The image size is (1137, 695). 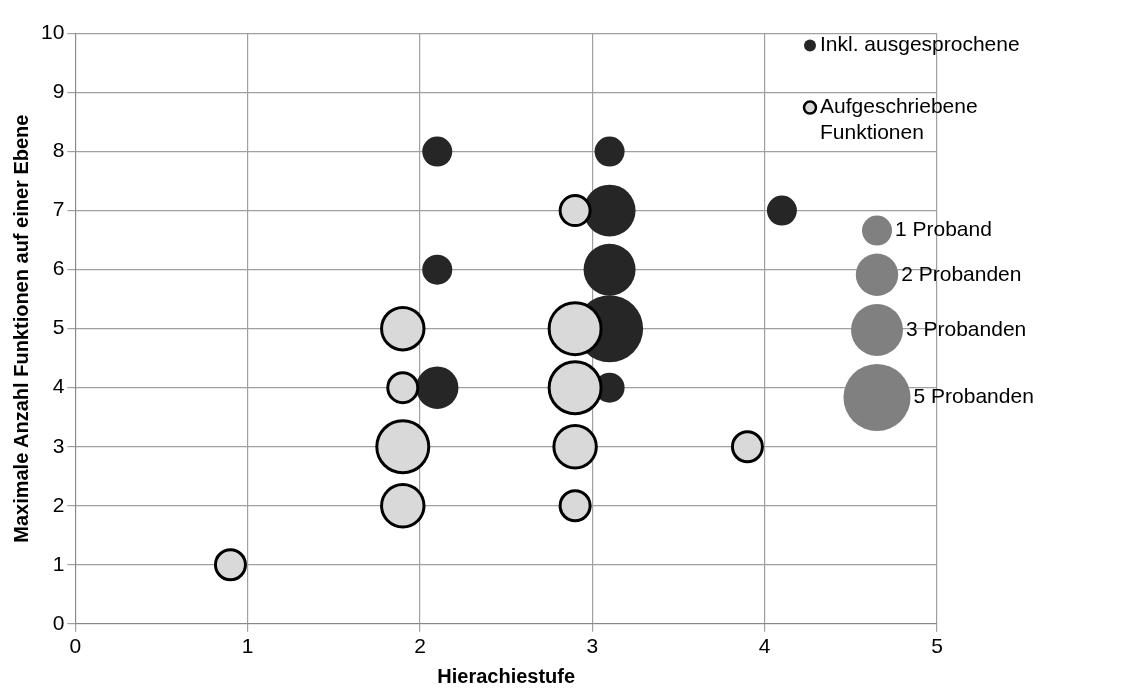 I want to click on y-tick-label: 10, so click(x=53, y=32).